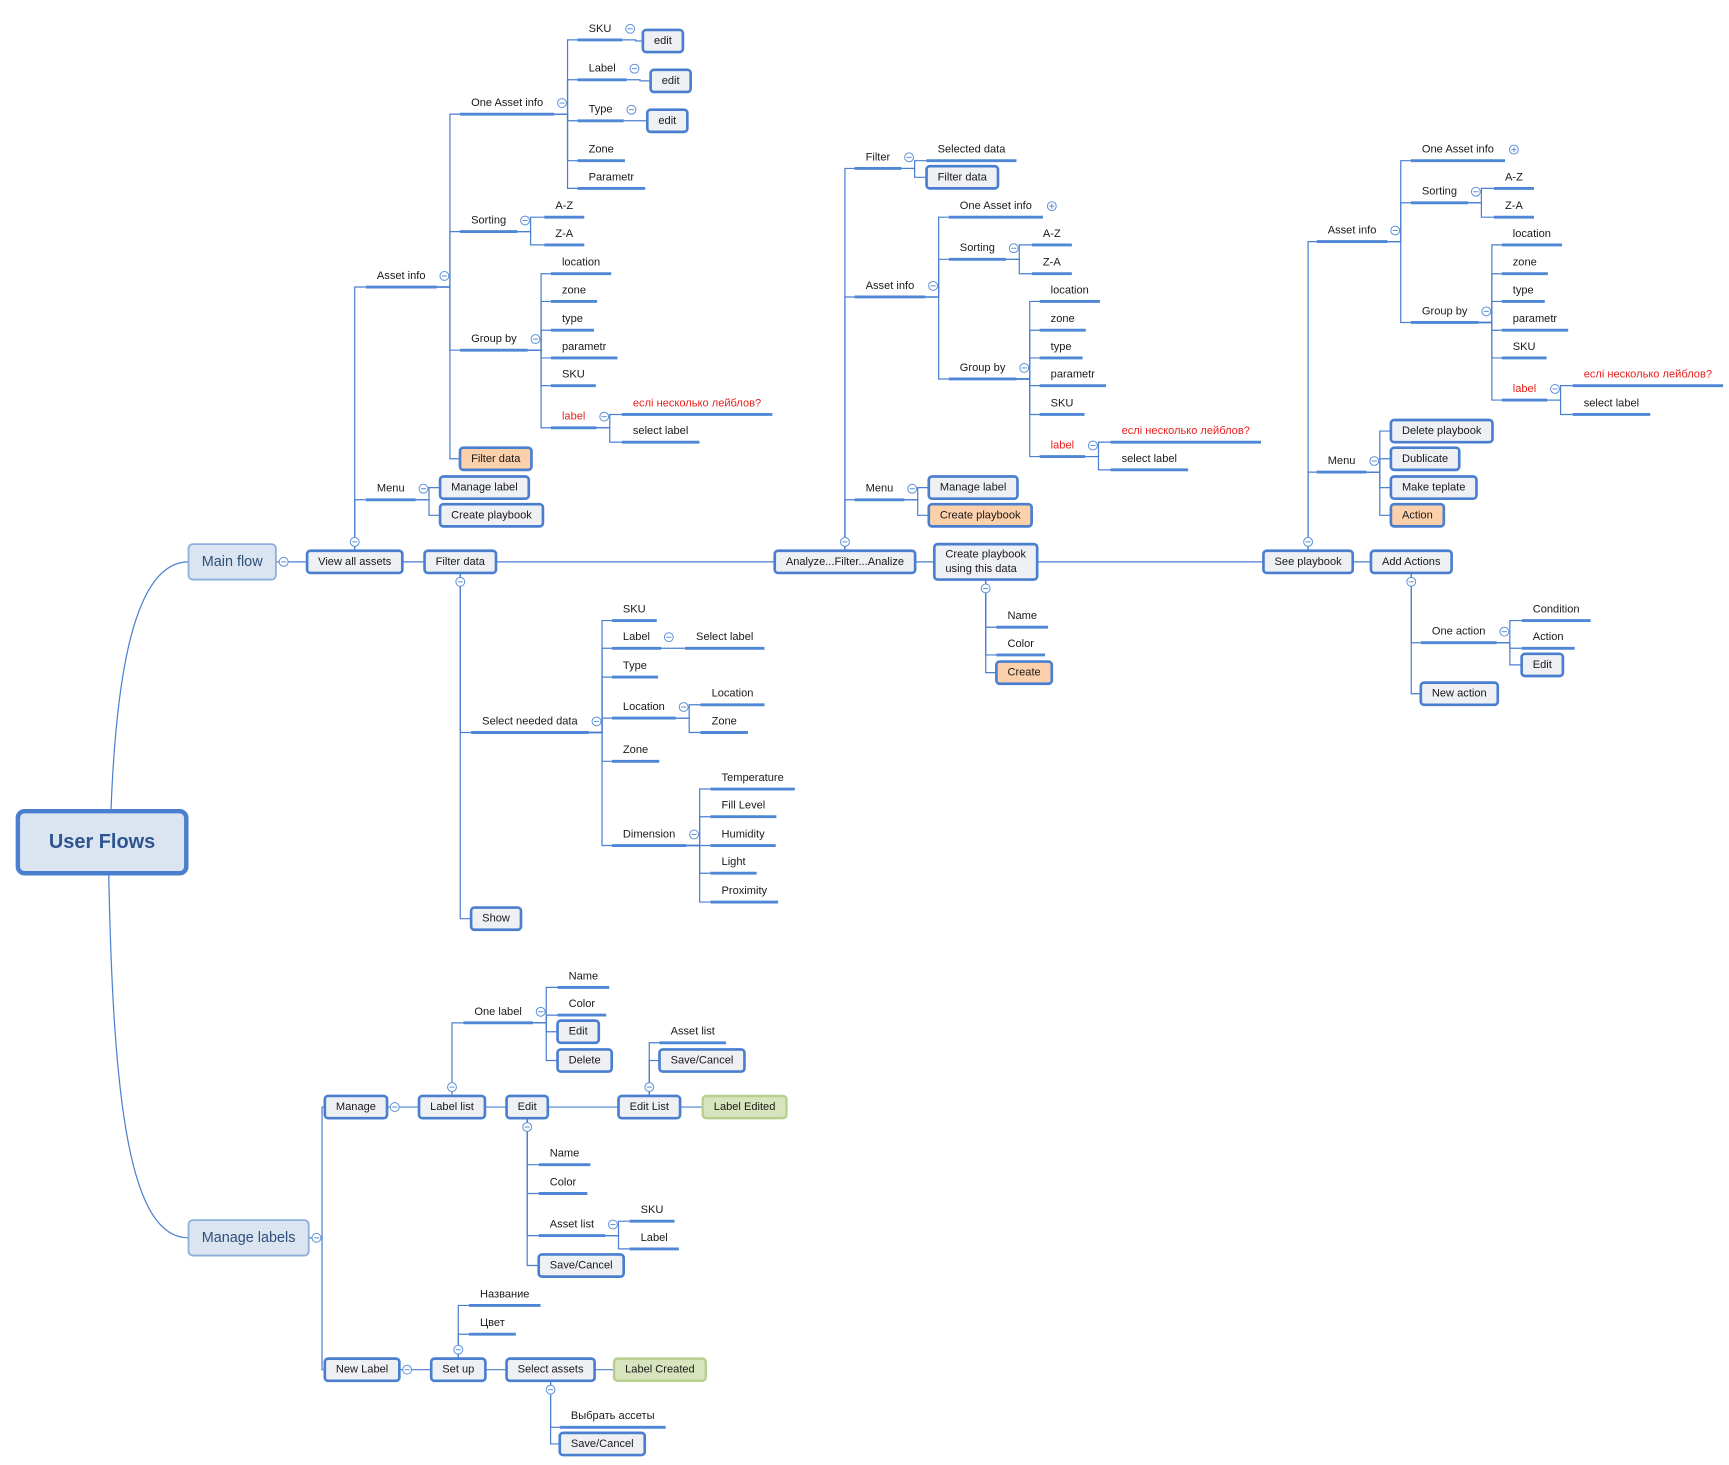  I want to click on node-c-create: Create, so click(1024, 673).